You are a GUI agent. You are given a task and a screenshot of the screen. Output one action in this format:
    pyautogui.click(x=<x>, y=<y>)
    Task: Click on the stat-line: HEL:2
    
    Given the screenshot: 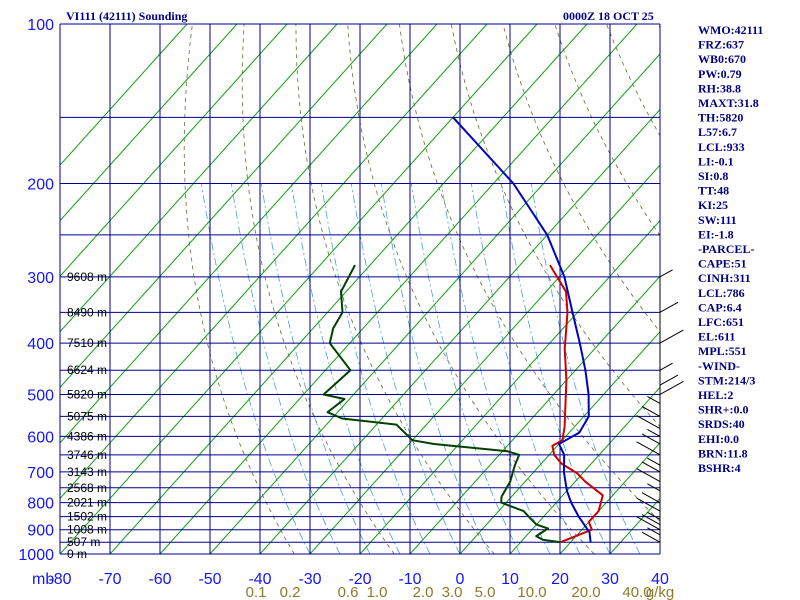 What is the action you would take?
    pyautogui.click(x=715, y=395)
    